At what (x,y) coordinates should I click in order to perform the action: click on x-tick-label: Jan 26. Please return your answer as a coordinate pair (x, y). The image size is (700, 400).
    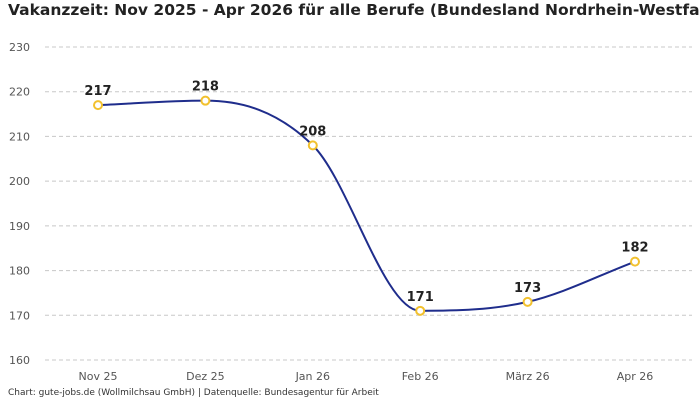
    Looking at the image, I should click on (312, 376).